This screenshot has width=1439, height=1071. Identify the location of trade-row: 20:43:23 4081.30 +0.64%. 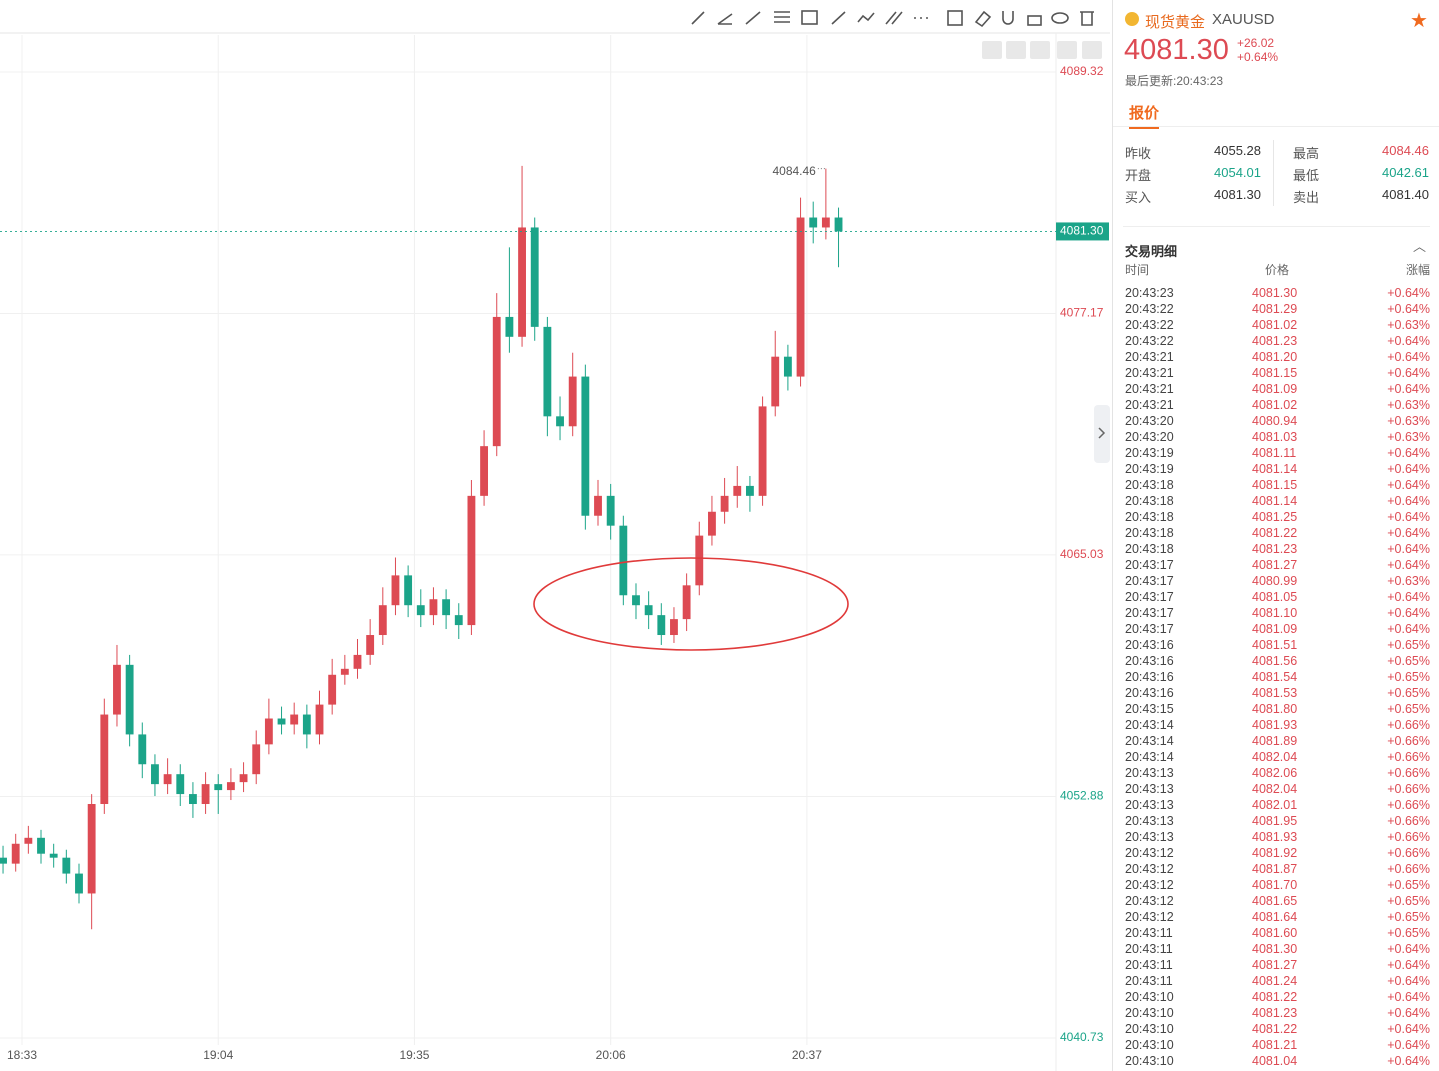
(1277, 293).